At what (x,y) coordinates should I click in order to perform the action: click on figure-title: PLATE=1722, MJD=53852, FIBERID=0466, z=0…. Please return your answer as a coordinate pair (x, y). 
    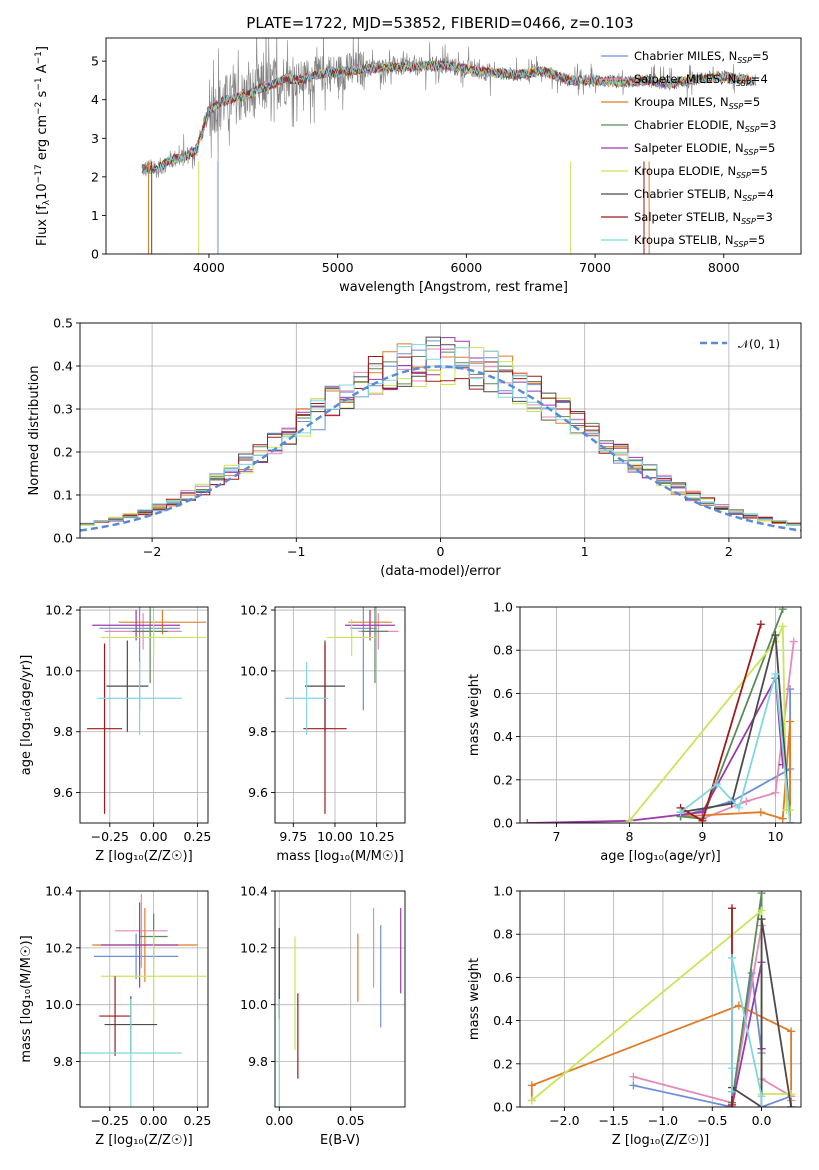
    Looking at the image, I should click on (439, 23).